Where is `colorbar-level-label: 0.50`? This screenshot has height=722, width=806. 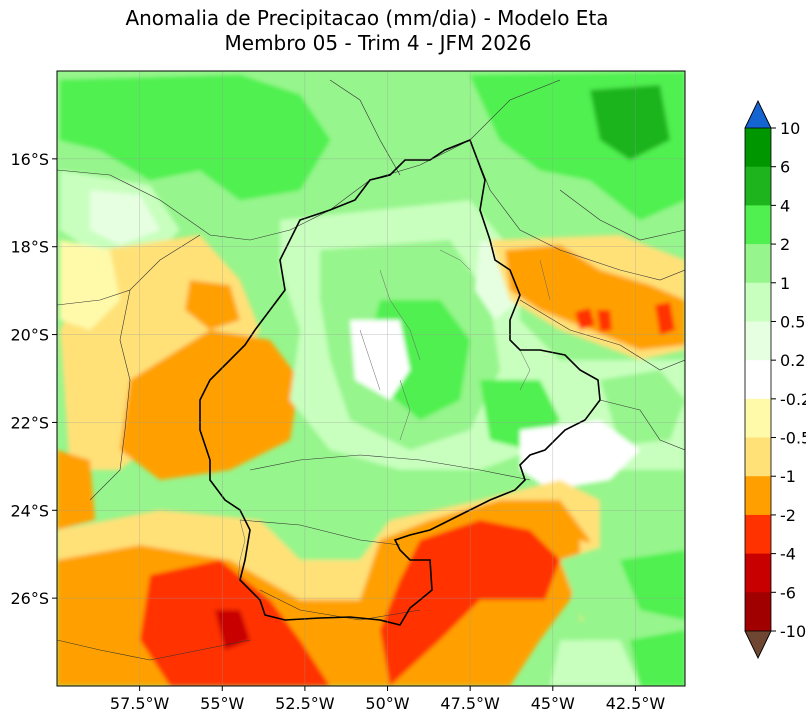
colorbar-level-label: 0.50 is located at coordinates (793, 321).